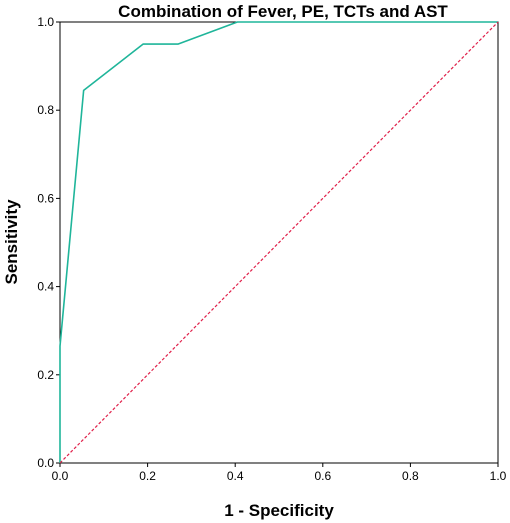 Image resolution: width=510 pixels, height=523 pixels. Describe the element at coordinates (45, 22) in the screenshot. I see `y-tick-label: 1.0` at that location.